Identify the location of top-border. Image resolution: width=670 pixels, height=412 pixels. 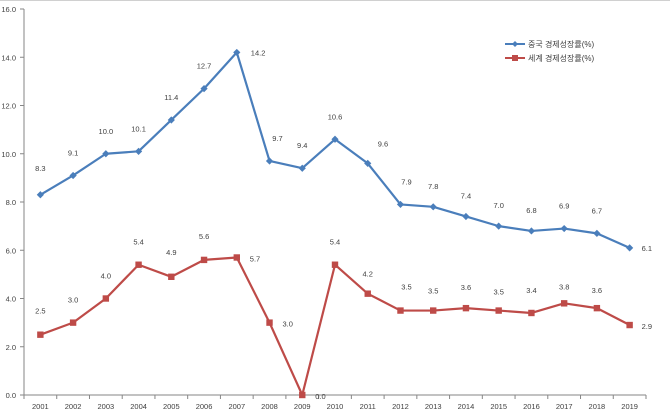
(335, 0).